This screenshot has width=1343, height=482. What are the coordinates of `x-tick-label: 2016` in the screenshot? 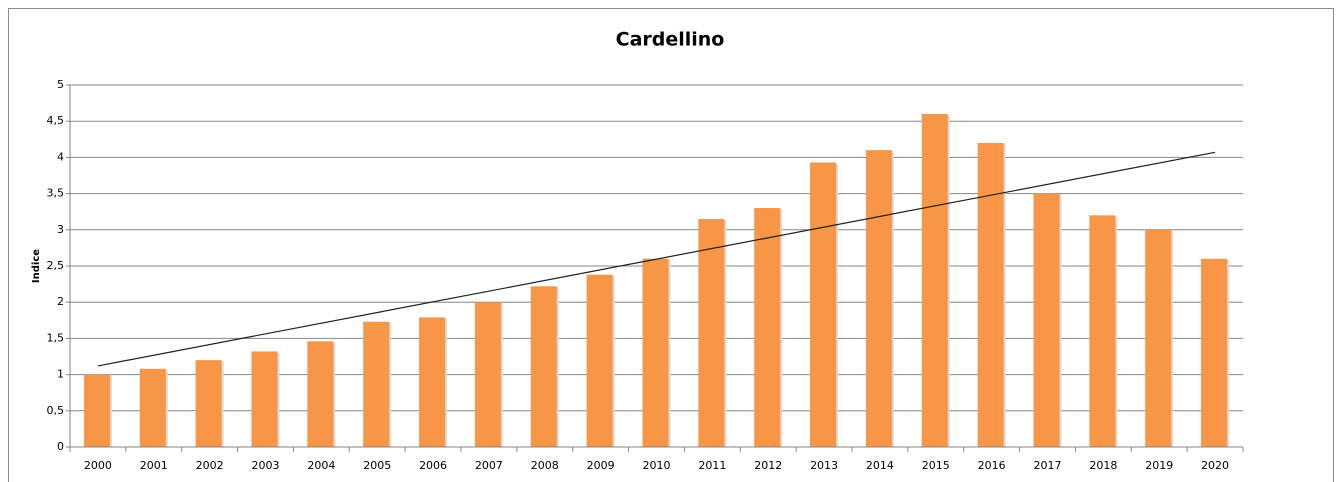 It's located at (992, 465).